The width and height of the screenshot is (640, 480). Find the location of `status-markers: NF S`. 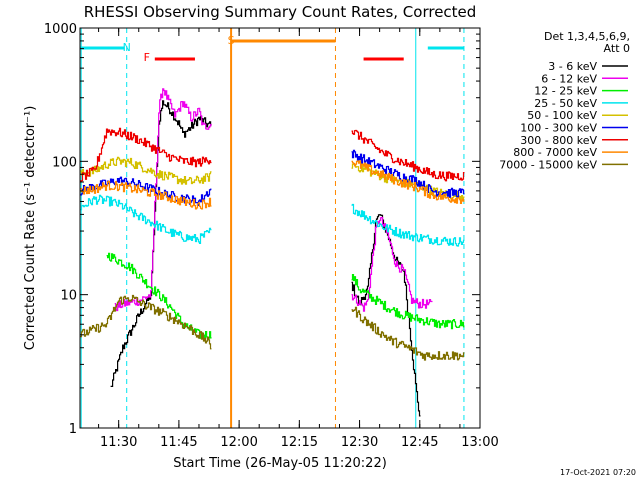

status-markers: NF S is located at coordinates (179, 49).